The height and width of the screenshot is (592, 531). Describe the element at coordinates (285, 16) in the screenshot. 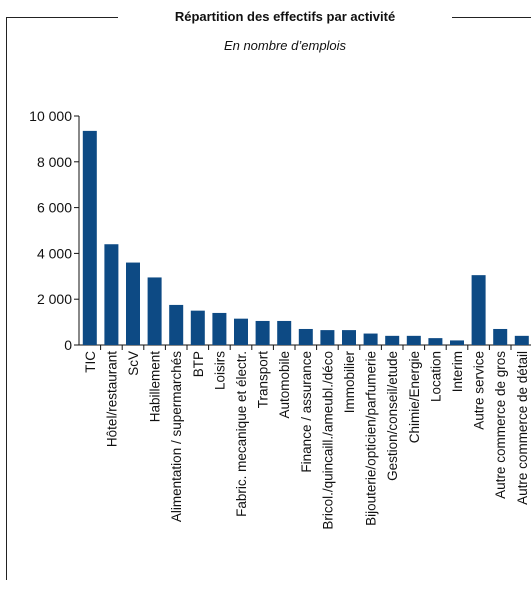

I see `chart-title: Répartition des effectifs par activité` at that location.